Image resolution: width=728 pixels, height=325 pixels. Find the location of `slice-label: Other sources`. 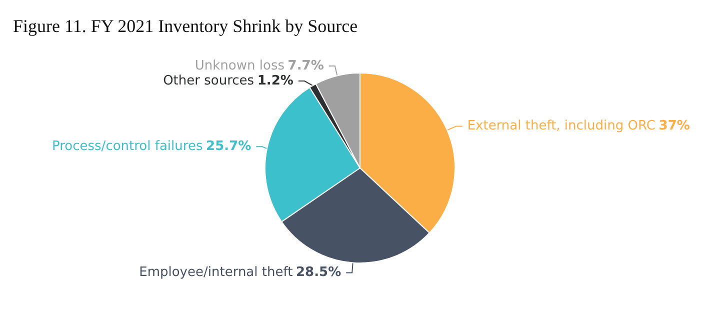

slice-label: Other sources is located at coordinates (208, 81).